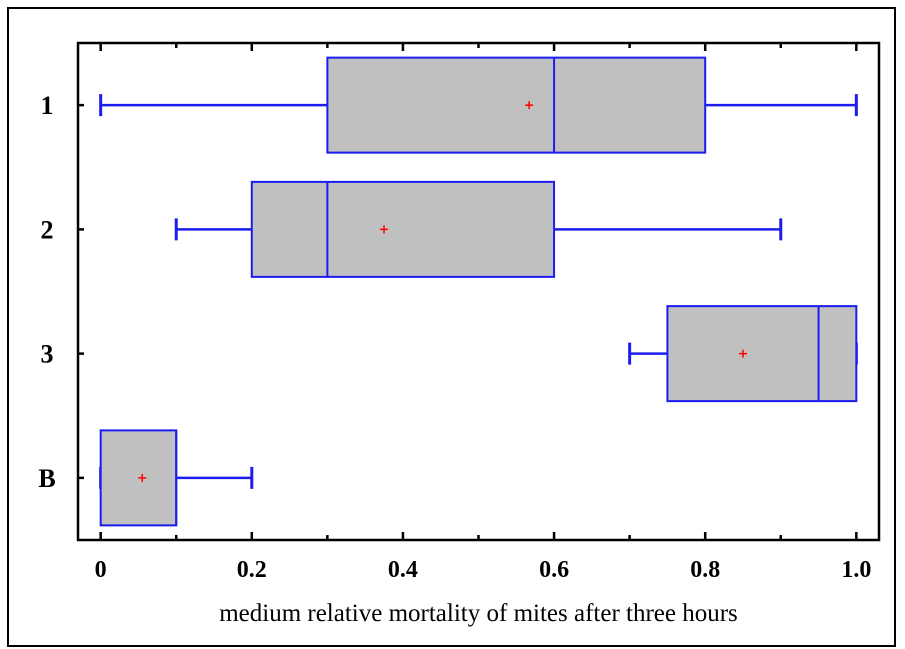  What do you see at coordinates (47, 354) in the screenshot?
I see `category-label: 3` at bounding box center [47, 354].